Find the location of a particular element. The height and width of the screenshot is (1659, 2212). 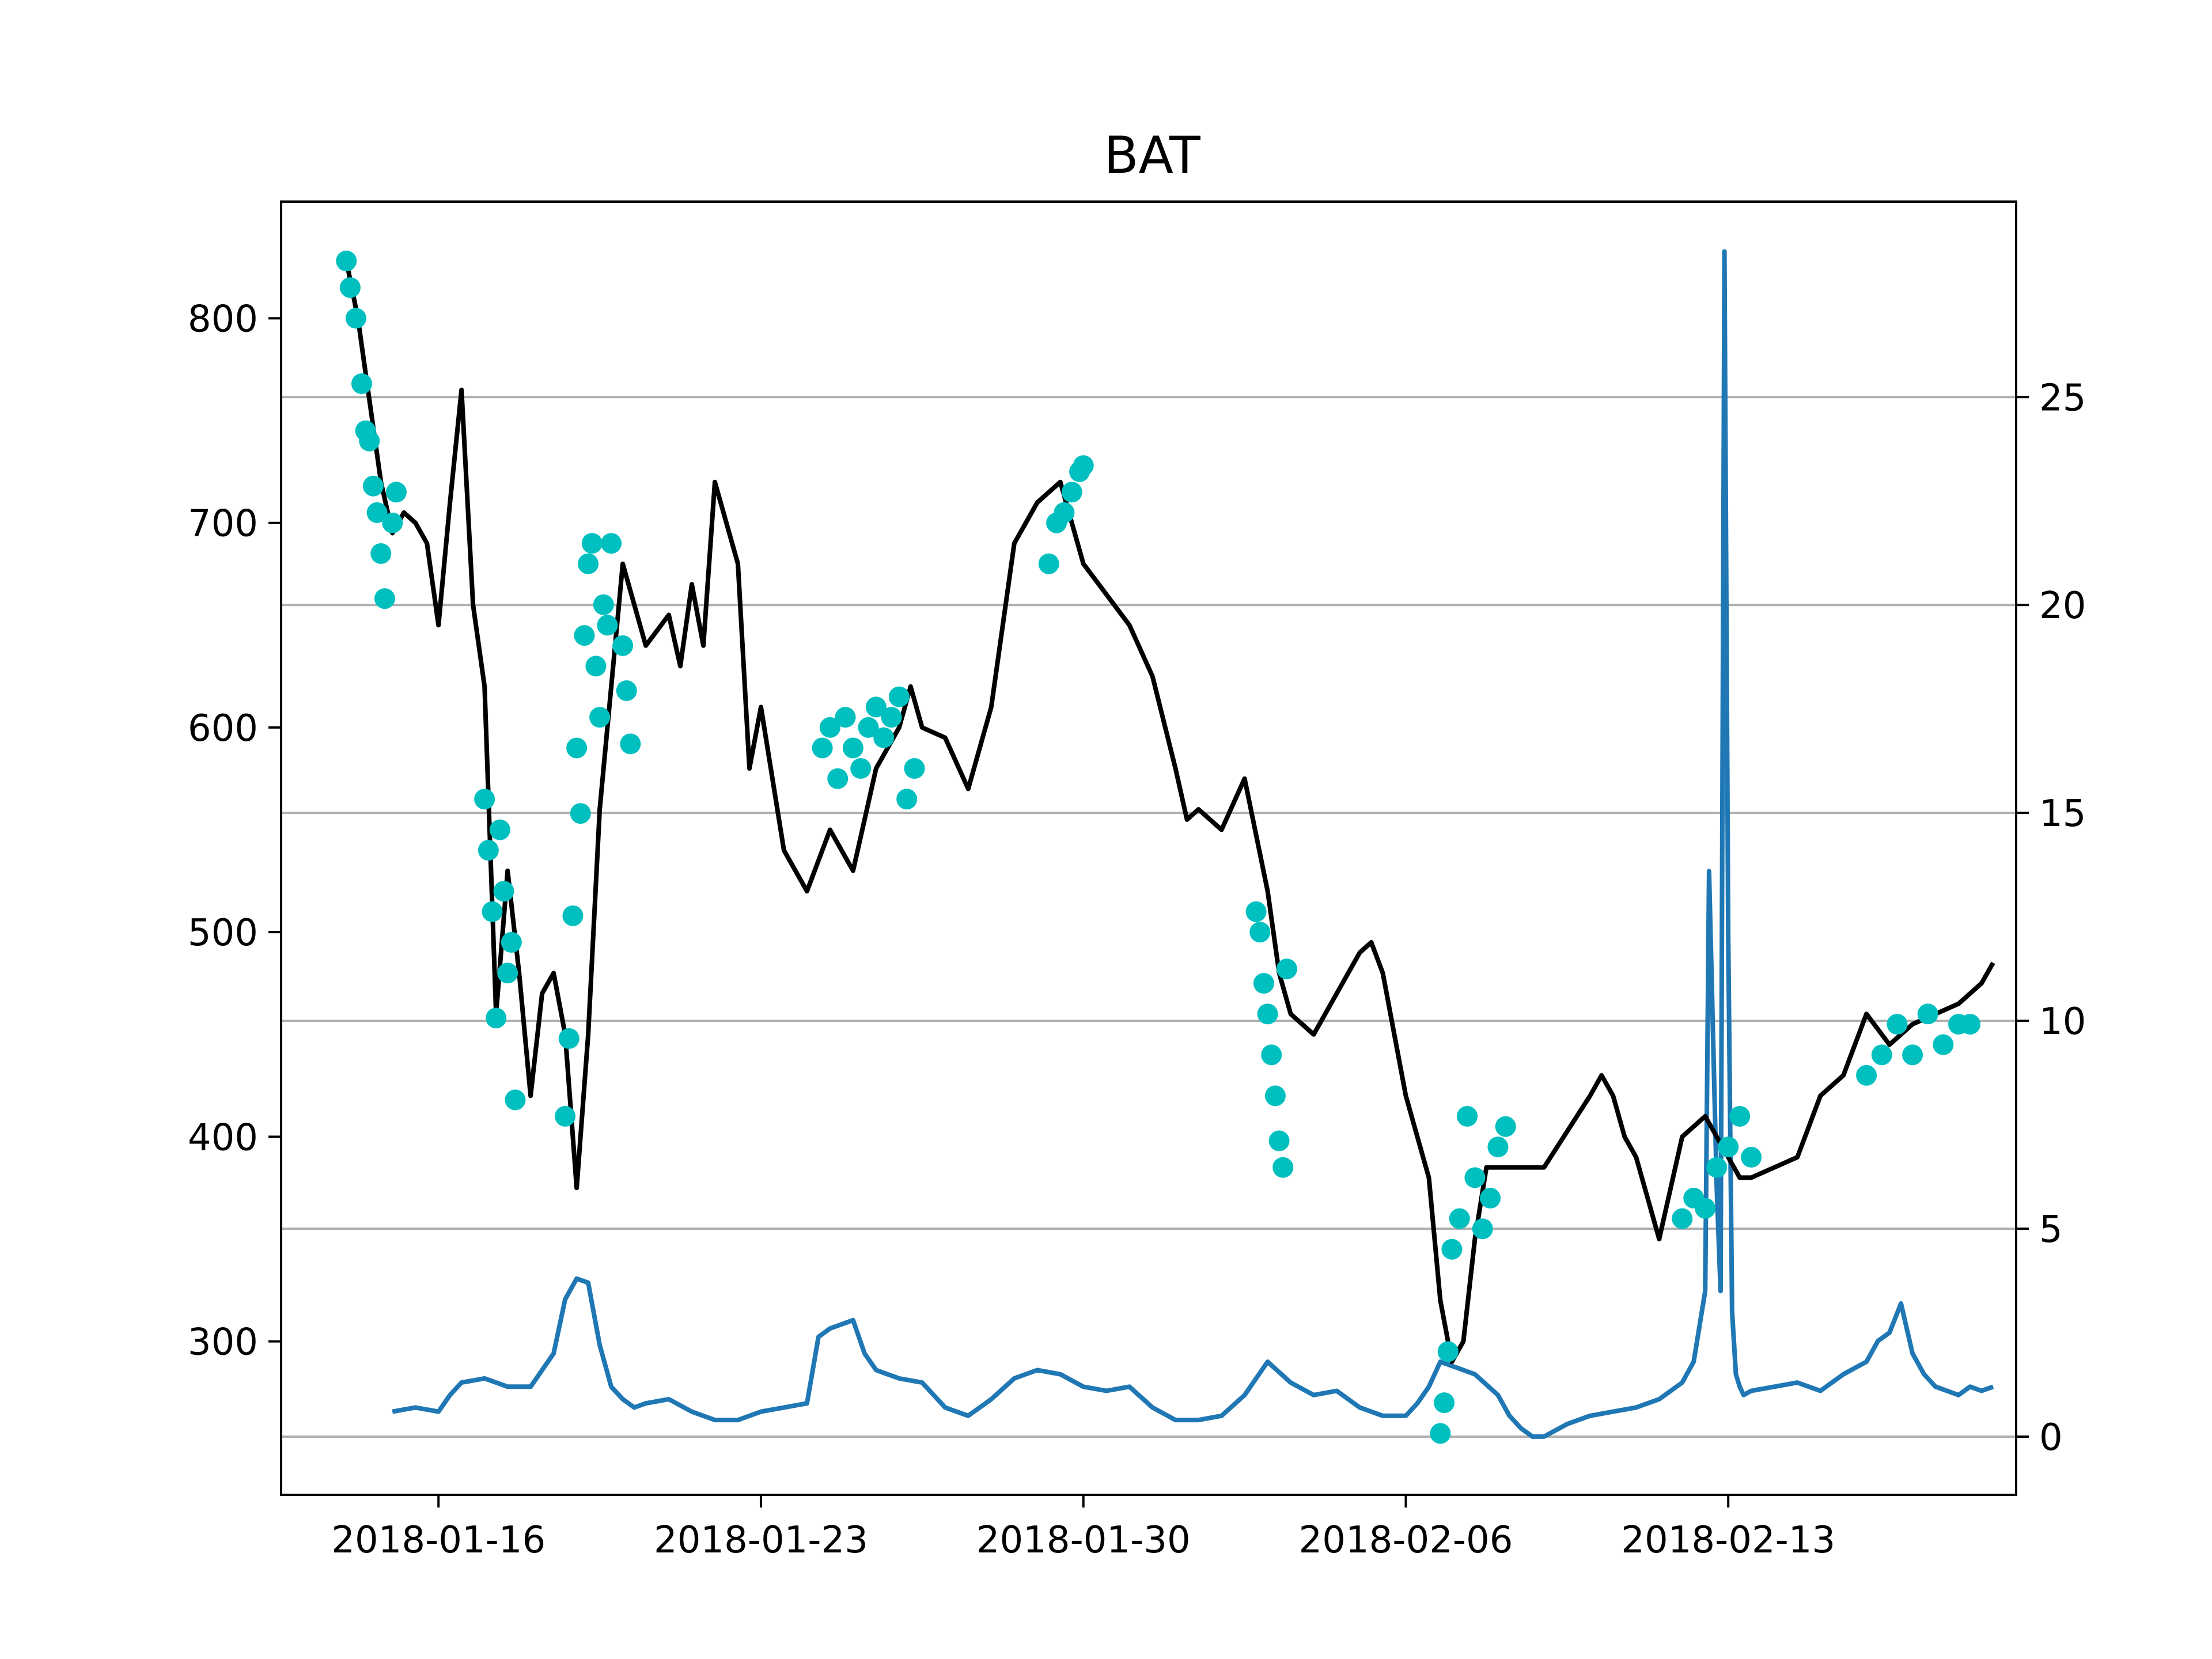

y-tick-label: 800 is located at coordinates (223, 319).